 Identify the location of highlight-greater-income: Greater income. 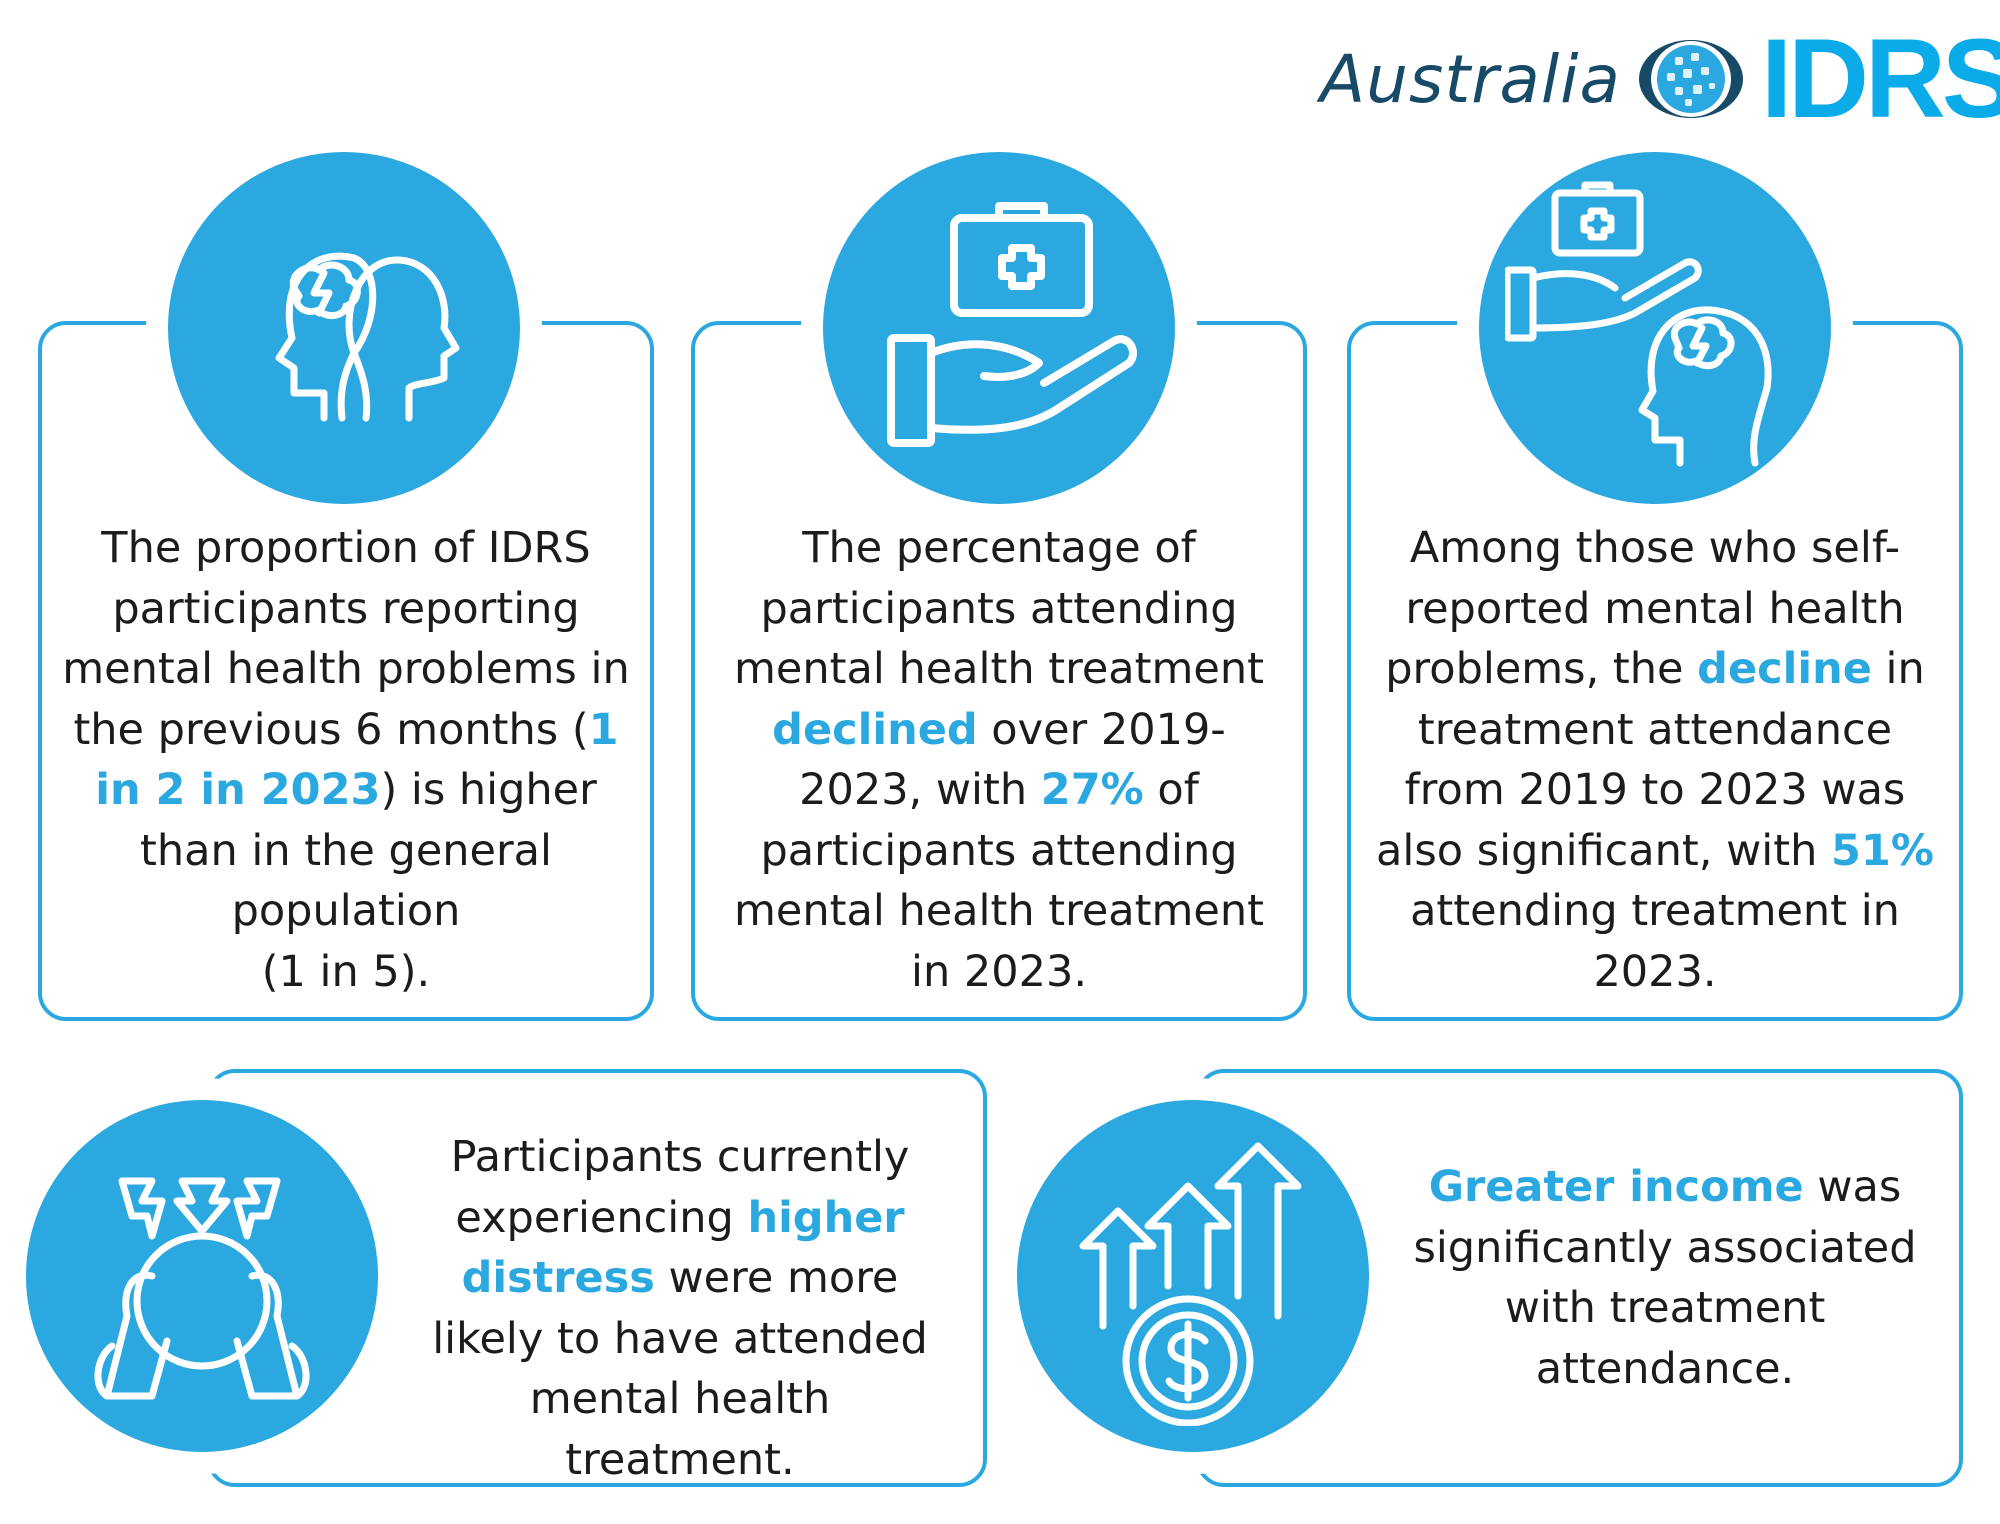
(1616, 1187).